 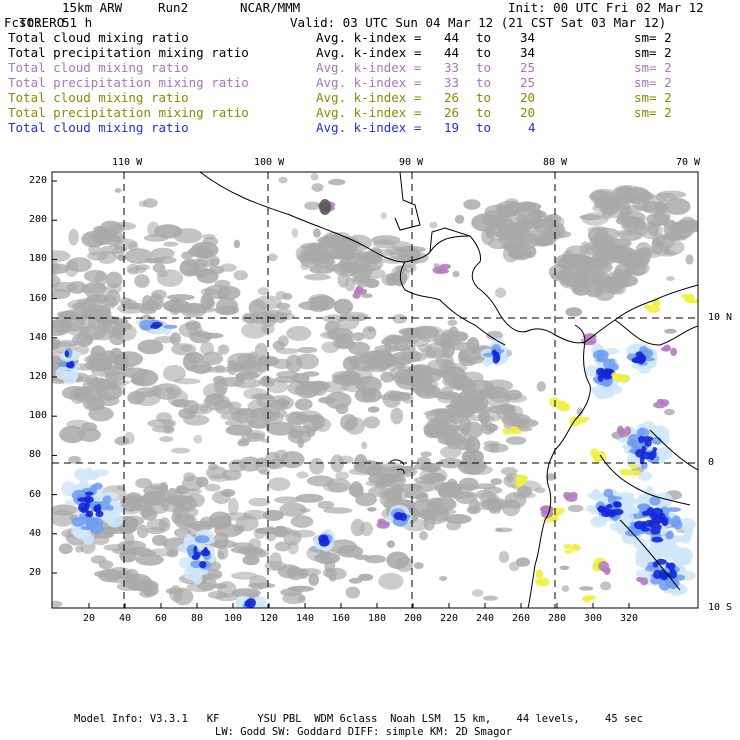 I want to click on y-tick-label: 200, so click(x=38, y=220).